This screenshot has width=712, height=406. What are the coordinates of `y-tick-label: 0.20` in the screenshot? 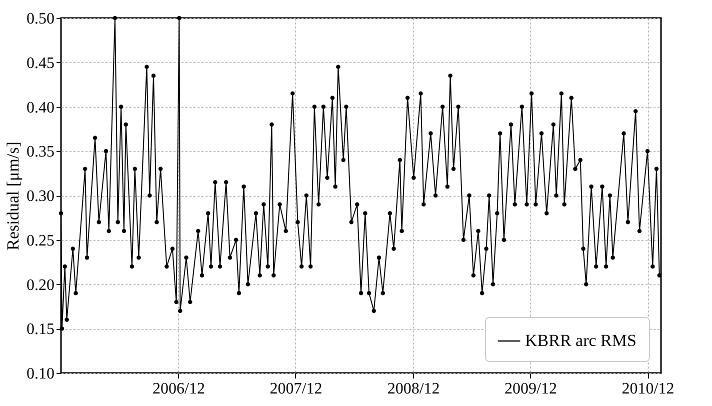 It's located at (40, 285).